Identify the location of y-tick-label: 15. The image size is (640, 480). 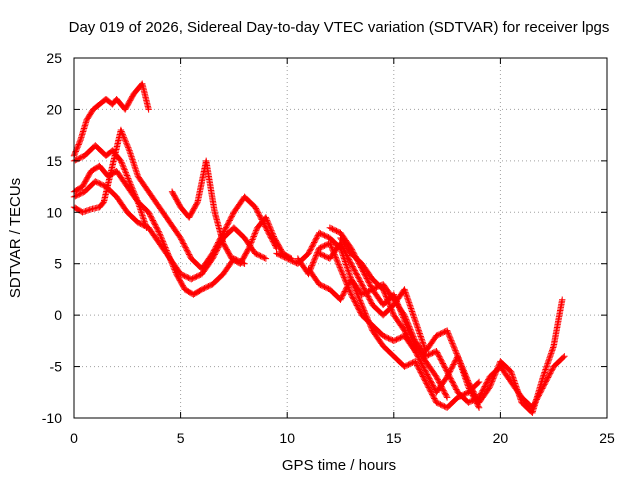
(54, 161).